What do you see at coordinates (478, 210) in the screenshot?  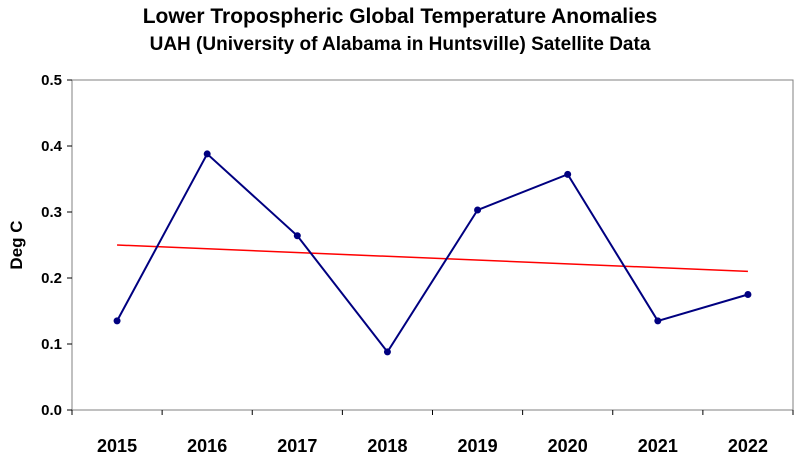 I see `data-point-2019` at bounding box center [478, 210].